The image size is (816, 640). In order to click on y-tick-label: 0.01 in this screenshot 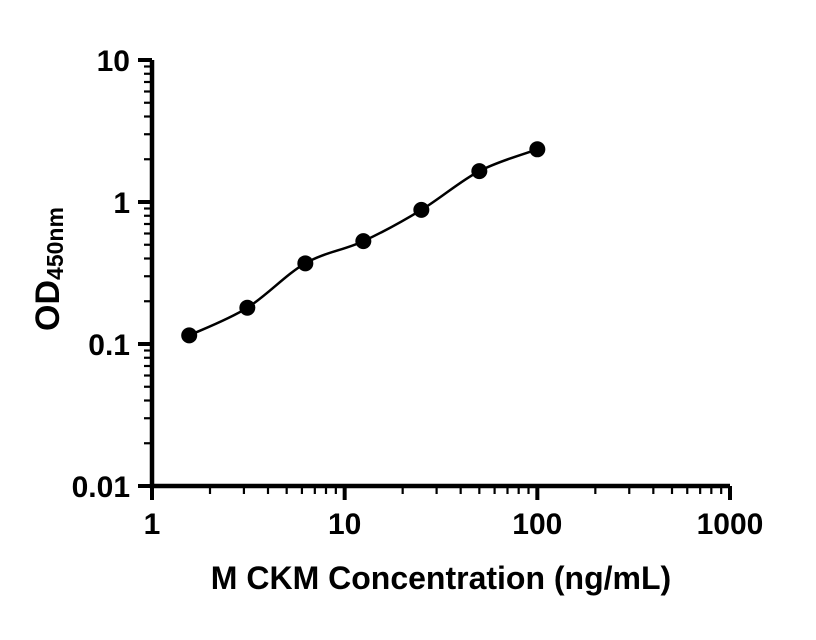, I will do `click(101, 487)`.